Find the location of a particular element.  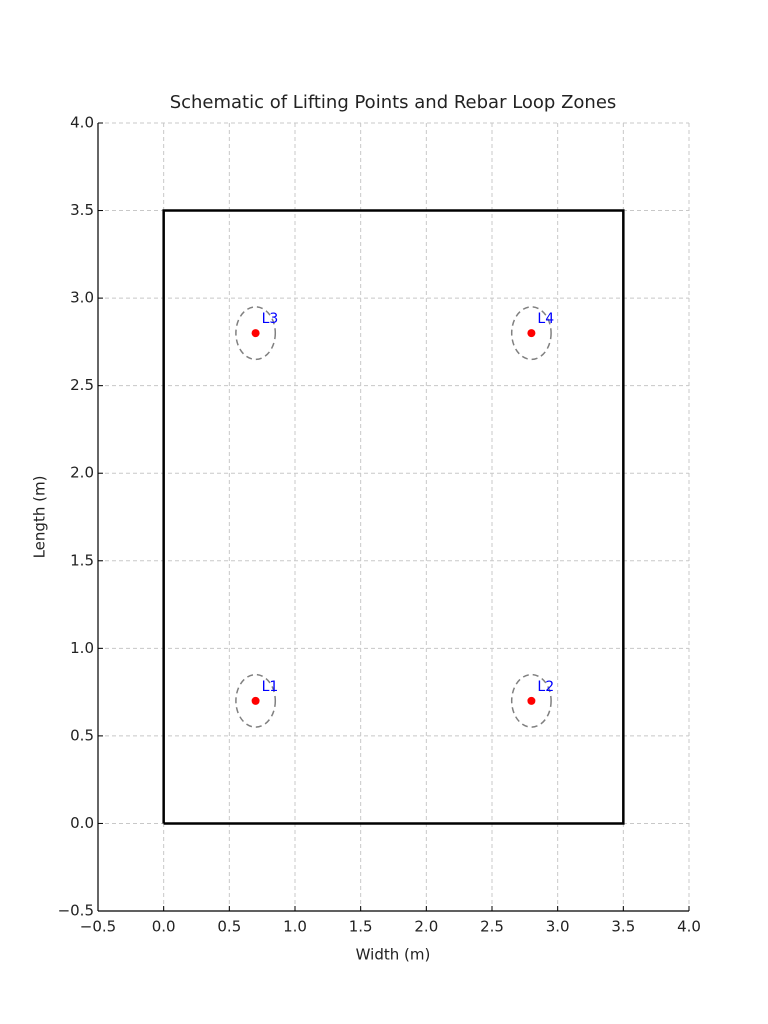

x-tick-label: 4.0 is located at coordinates (689, 927).